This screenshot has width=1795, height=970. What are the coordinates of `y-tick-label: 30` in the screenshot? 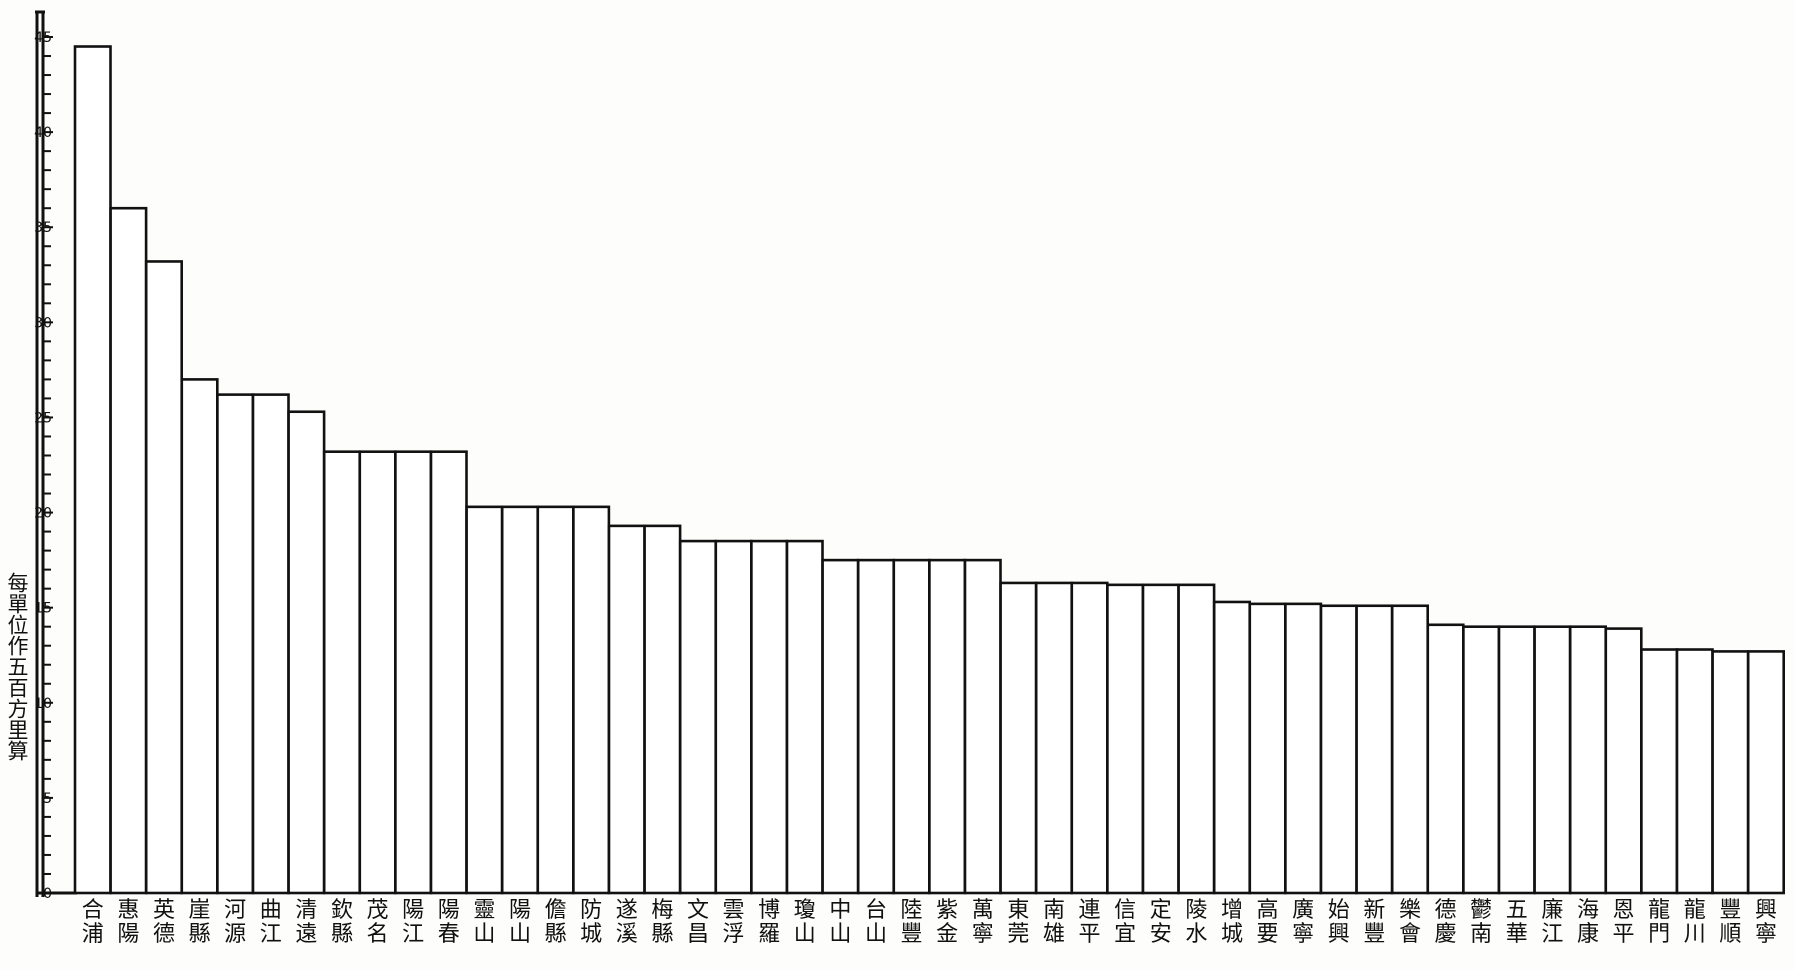 It's located at (43, 323).